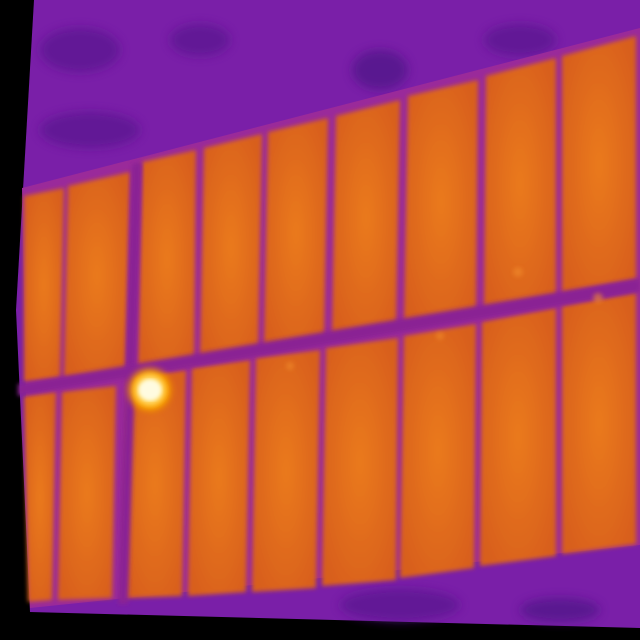 The image size is (640, 640). I want to click on hotspot, so click(150, 390).